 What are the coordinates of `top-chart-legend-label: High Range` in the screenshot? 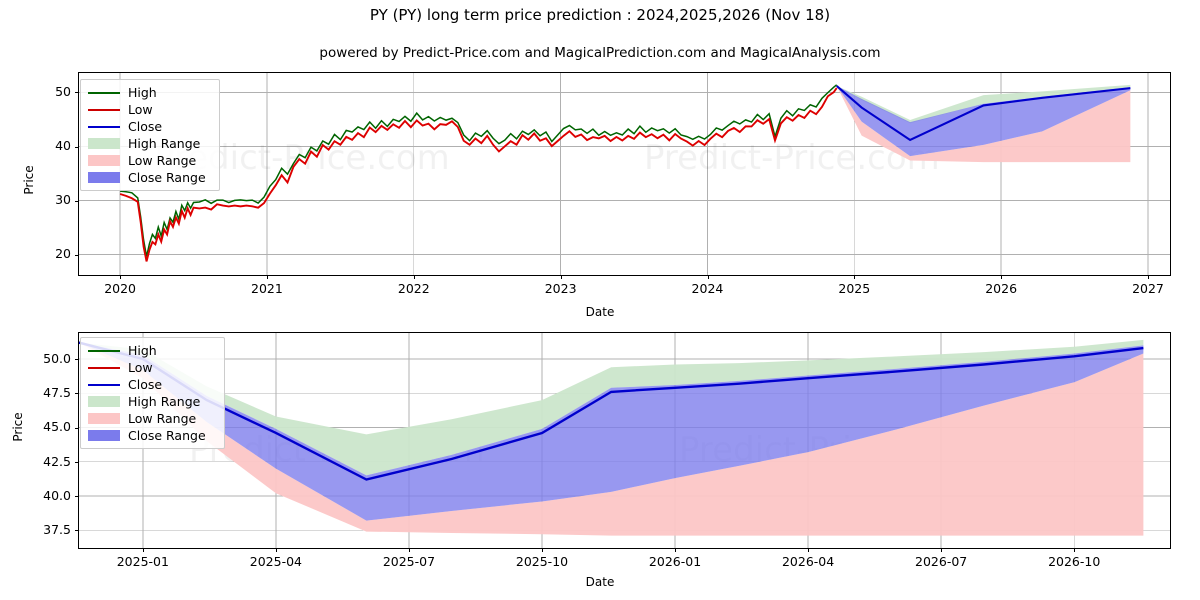 It's located at (164, 143).